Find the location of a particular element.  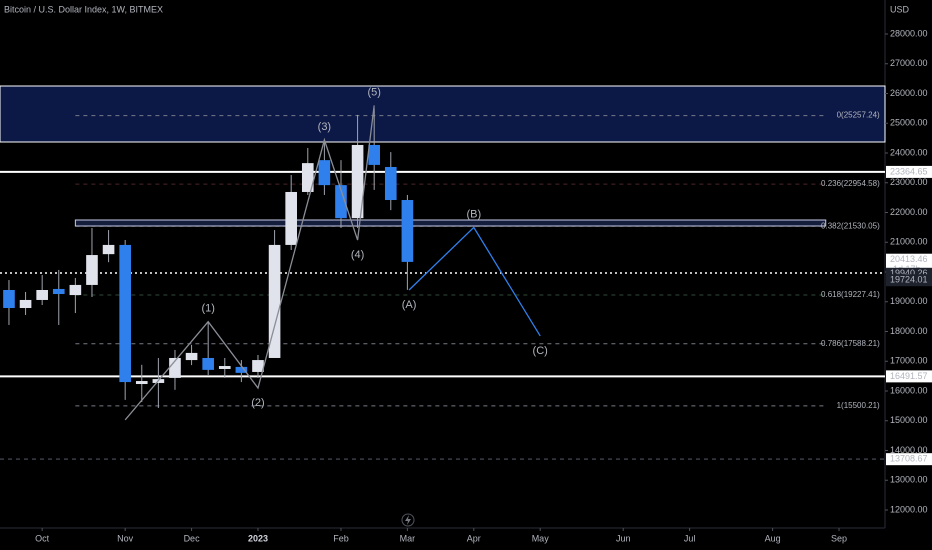

price-tag-label: 19724.01 is located at coordinates (909, 280).